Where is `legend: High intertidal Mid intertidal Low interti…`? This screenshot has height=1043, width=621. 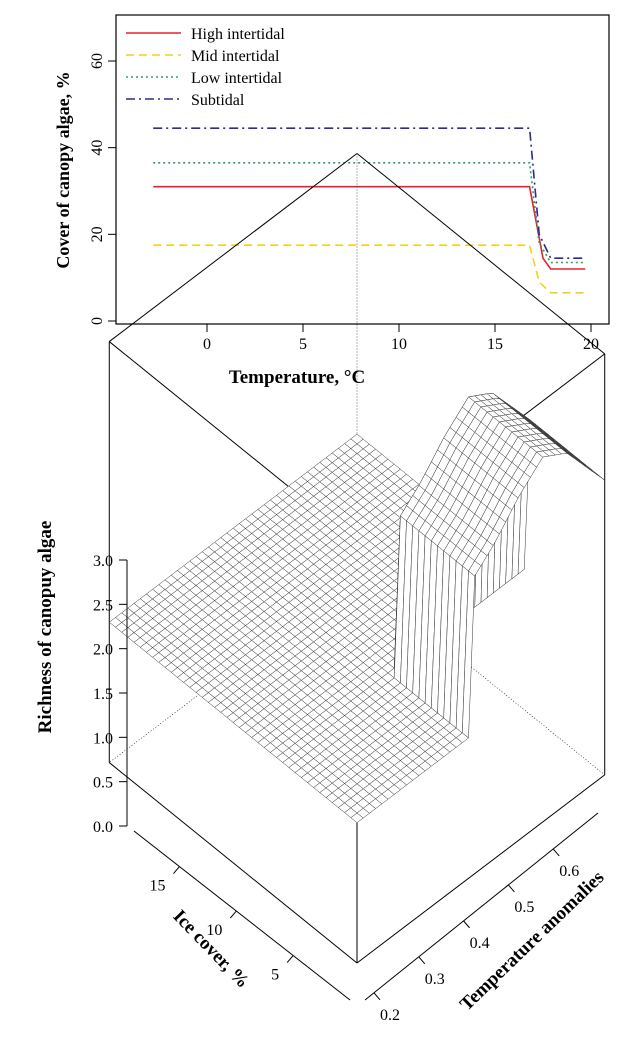 legend: High intertidal Mid intertidal Low interti… is located at coordinates (205, 67).